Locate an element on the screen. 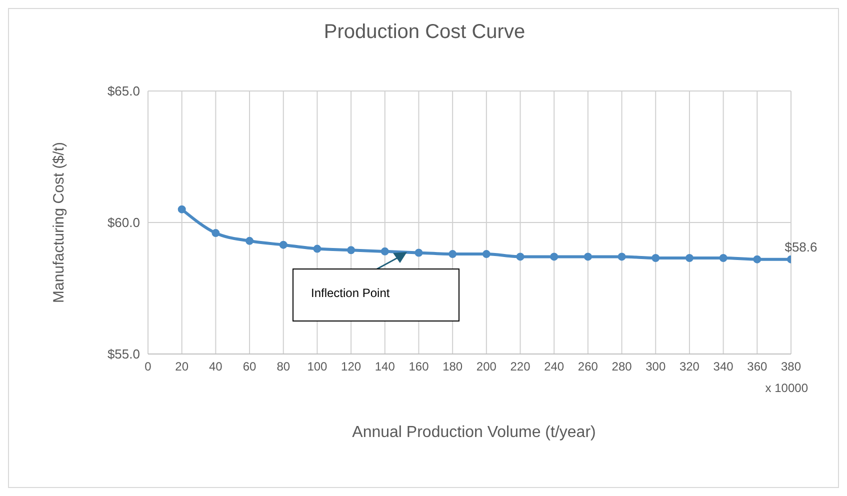 This screenshot has width=847, height=496. x-tick-label: 220 is located at coordinates (520, 367).